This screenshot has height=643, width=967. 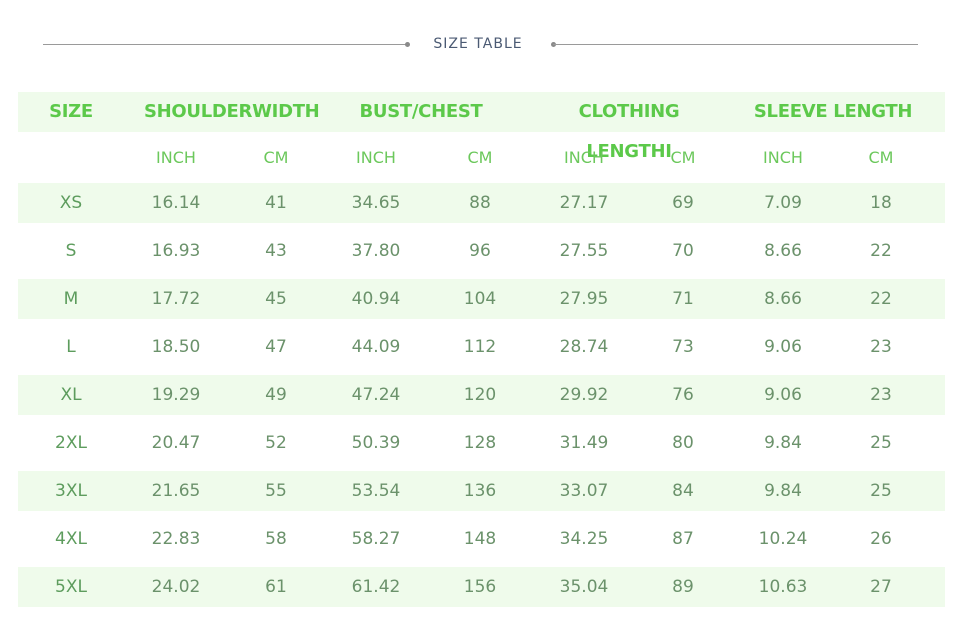 I want to click on cell-value: 10.63, so click(x=783, y=587).